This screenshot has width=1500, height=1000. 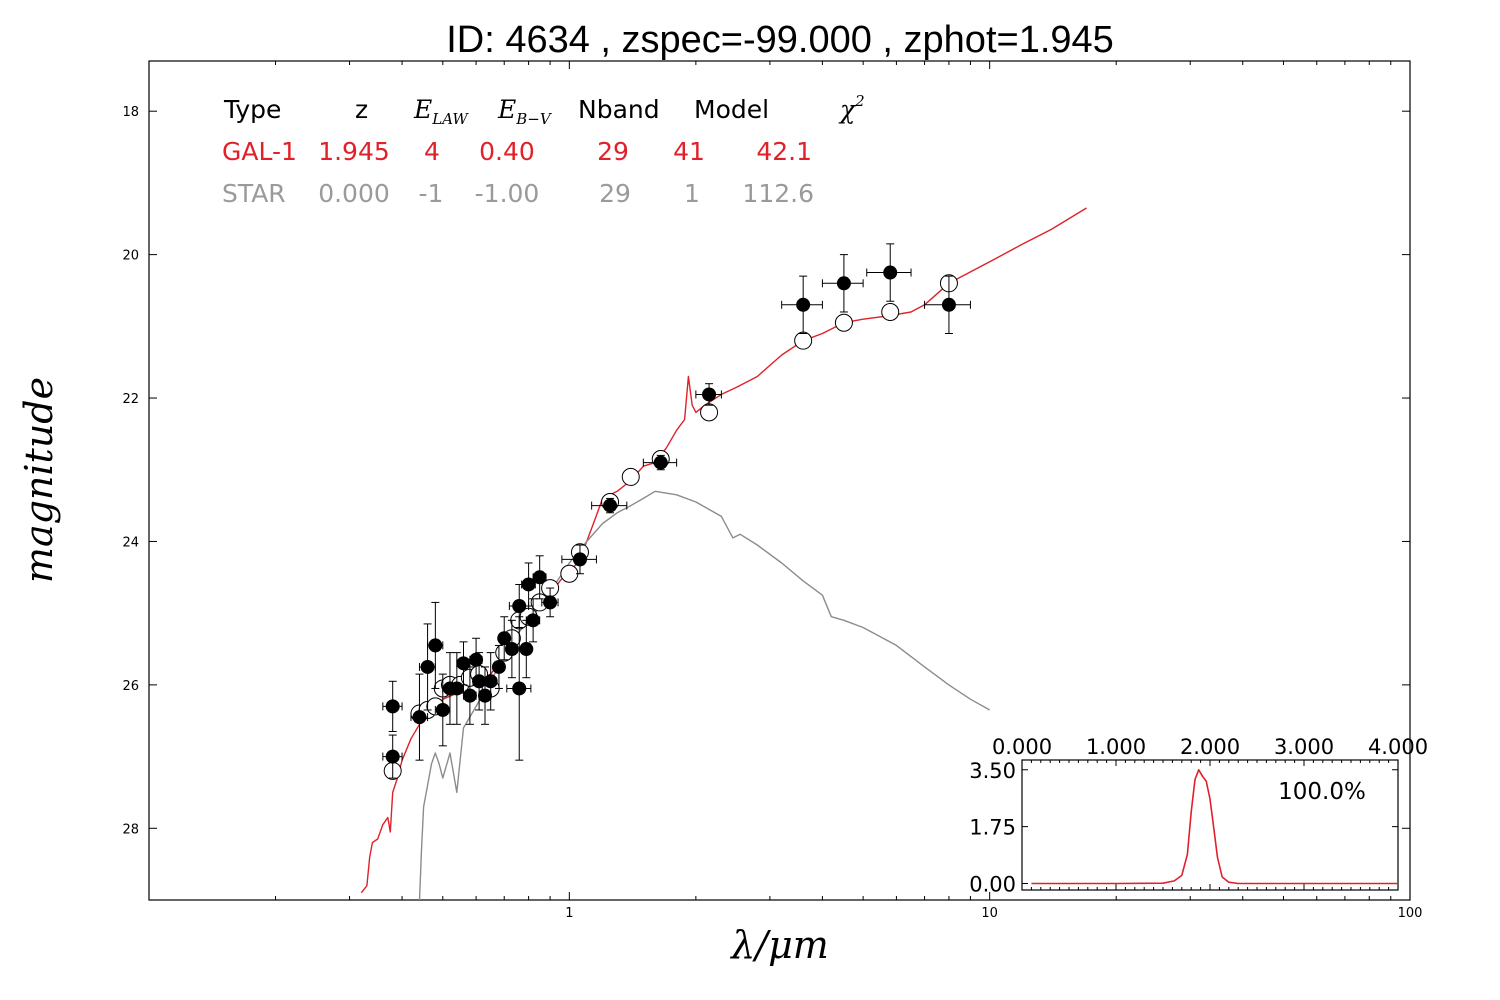 I want to click on row-elaw: 4, so click(x=432, y=151).